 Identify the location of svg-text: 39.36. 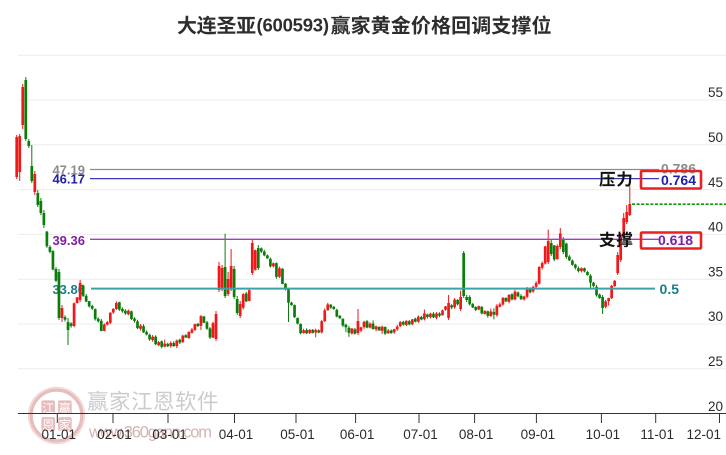
(68, 240).